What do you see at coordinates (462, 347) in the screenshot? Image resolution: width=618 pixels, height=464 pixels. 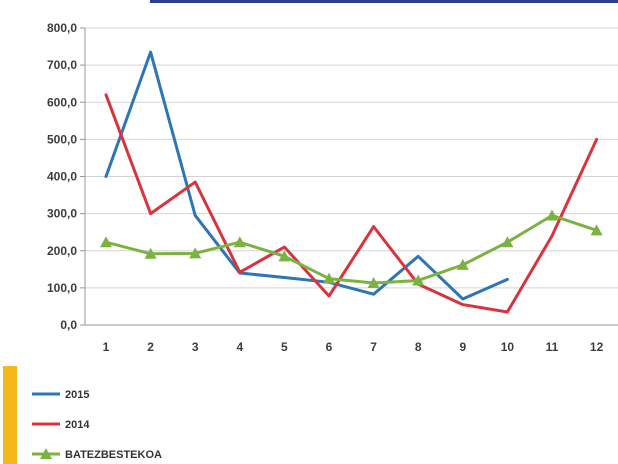 I see `x-tick-label: 9` at bounding box center [462, 347].